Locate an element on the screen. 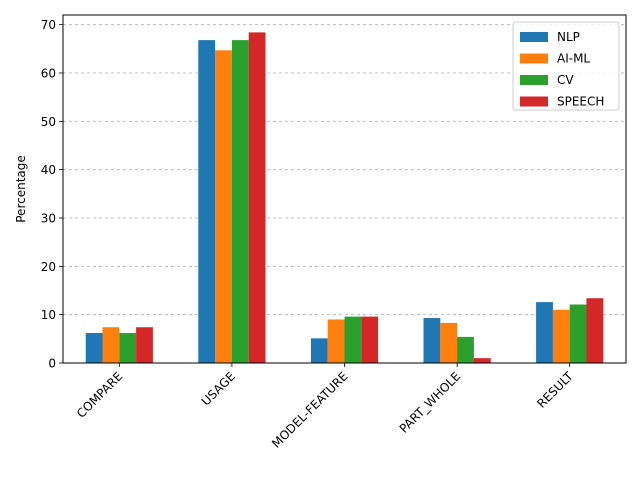 Image resolution: width=640 pixels, height=480 pixels. bar-cv-result is located at coordinates (578, 333).